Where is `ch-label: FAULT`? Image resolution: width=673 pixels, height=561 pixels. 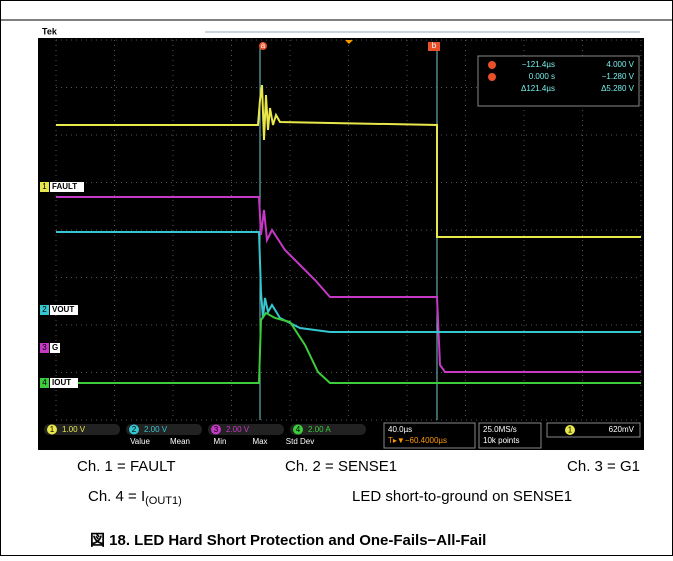
ch-label: FAULT is located at coordinates (64, 186).